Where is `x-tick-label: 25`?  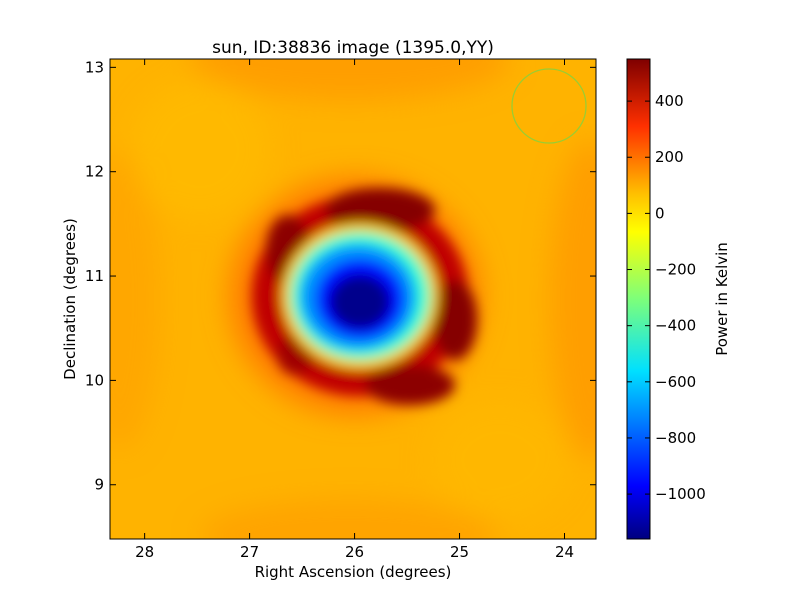
x-tick-label: 25 is located at coordinates (459, 552).